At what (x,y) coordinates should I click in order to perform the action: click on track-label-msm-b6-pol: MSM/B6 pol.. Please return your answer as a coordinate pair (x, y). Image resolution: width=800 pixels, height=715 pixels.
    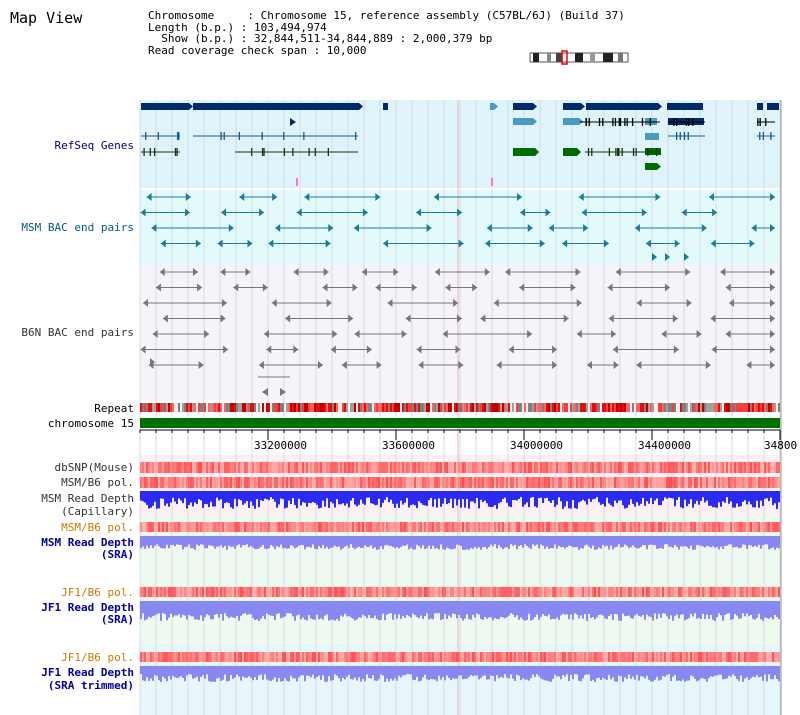
    Looking at the image, I should click on (97, 482).